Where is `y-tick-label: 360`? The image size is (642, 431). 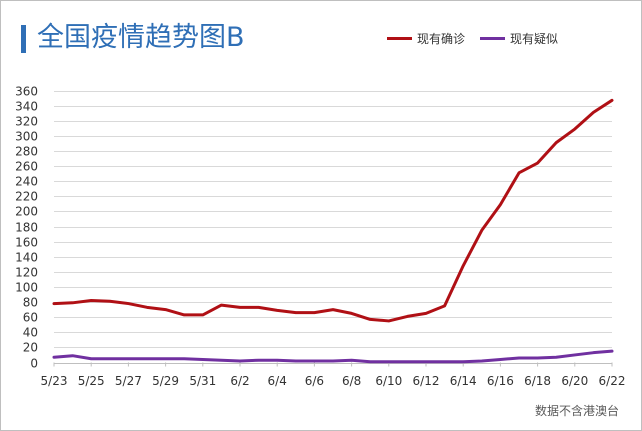
y-tick-label: 360 is located at coordinates (26, 92).